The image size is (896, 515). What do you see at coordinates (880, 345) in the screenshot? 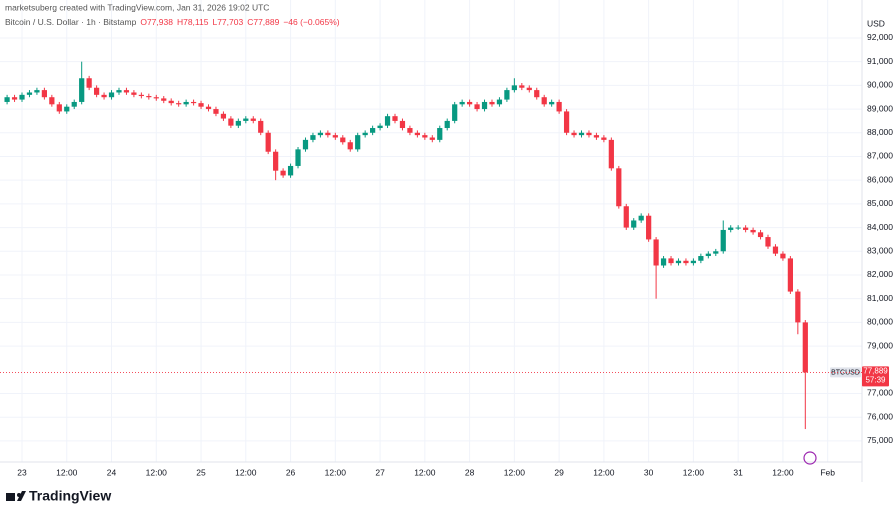
I see `y-tick-label: 79,000` at bounding box center [880, 345].